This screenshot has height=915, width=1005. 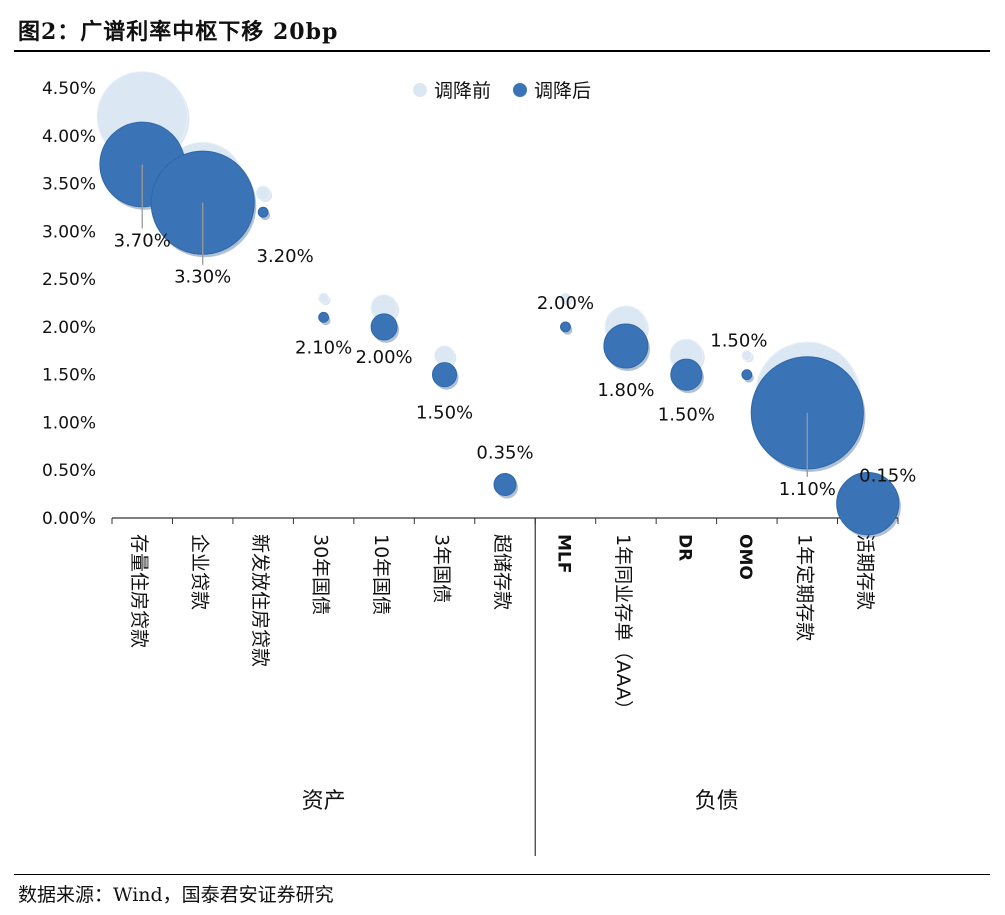 I want to click on y-tick-label: 2.00%, so click(x=69, y=328).